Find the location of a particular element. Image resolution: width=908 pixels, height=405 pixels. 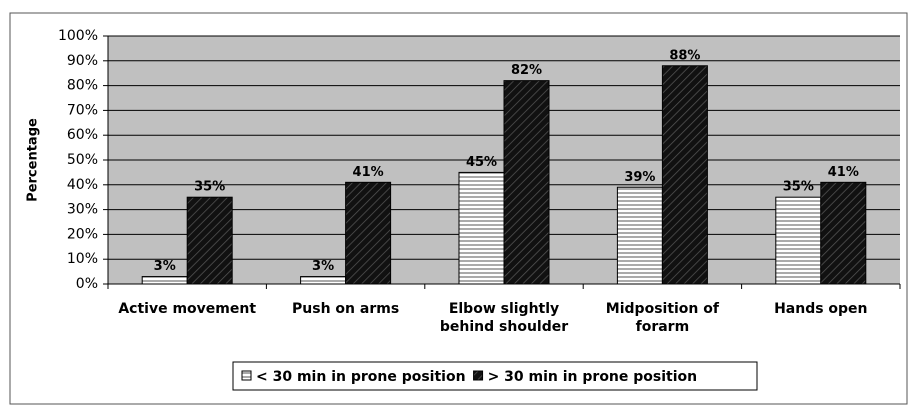

y-tick-label: 10% is located at coordinates (82, 259).